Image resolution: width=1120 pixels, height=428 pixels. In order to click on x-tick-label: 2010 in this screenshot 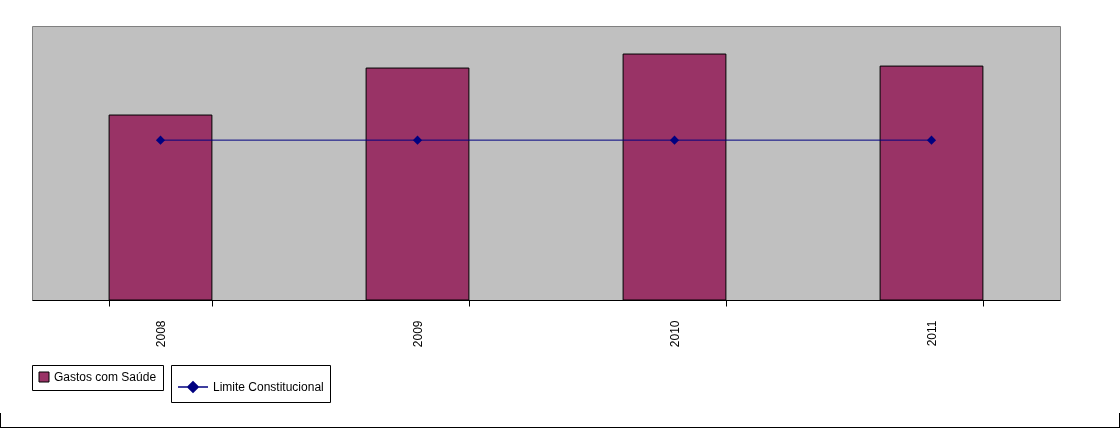, I will do `click(675, 334)`.